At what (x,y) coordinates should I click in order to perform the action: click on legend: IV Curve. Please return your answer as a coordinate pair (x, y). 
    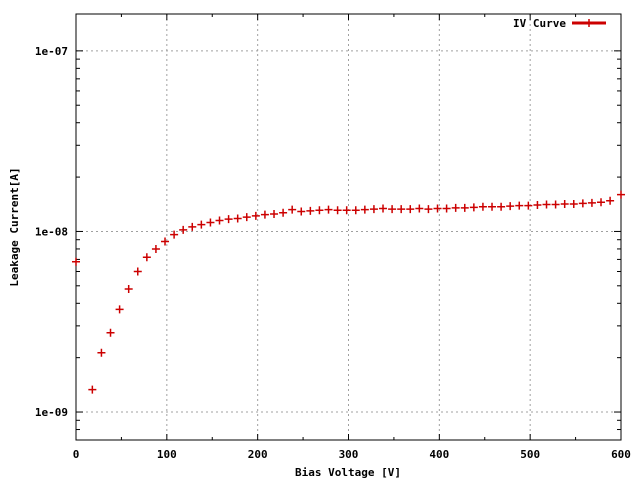
    Looking at the image, I should click on (559, 23).